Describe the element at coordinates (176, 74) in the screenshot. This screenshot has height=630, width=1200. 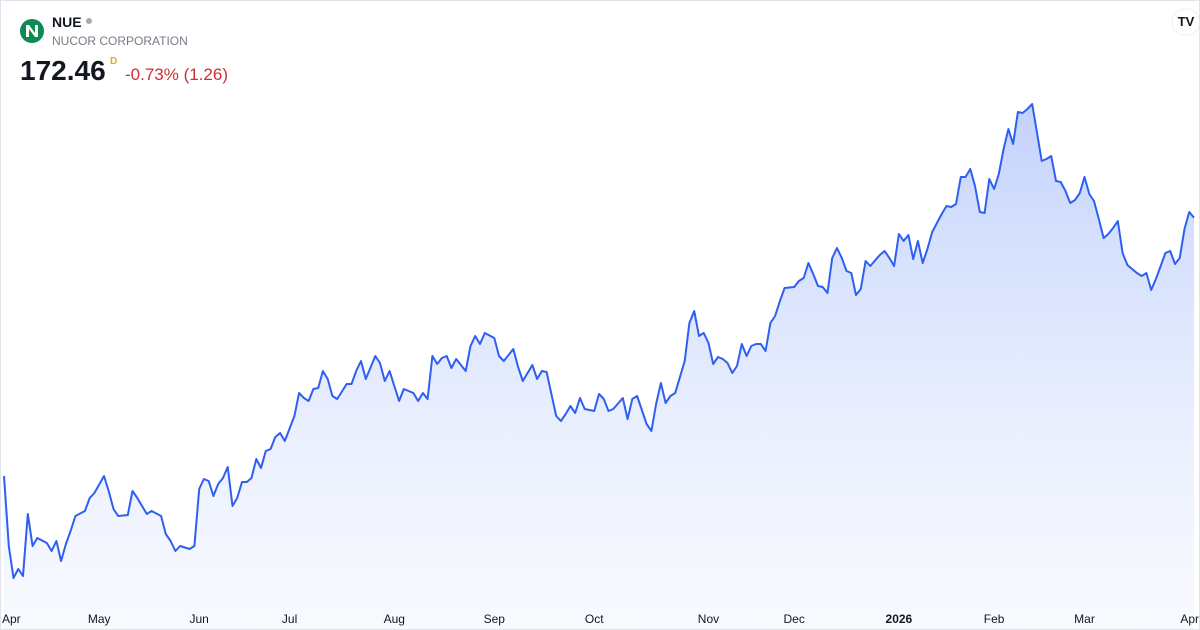
I see `change: -0.73% (1.26)` at that location.